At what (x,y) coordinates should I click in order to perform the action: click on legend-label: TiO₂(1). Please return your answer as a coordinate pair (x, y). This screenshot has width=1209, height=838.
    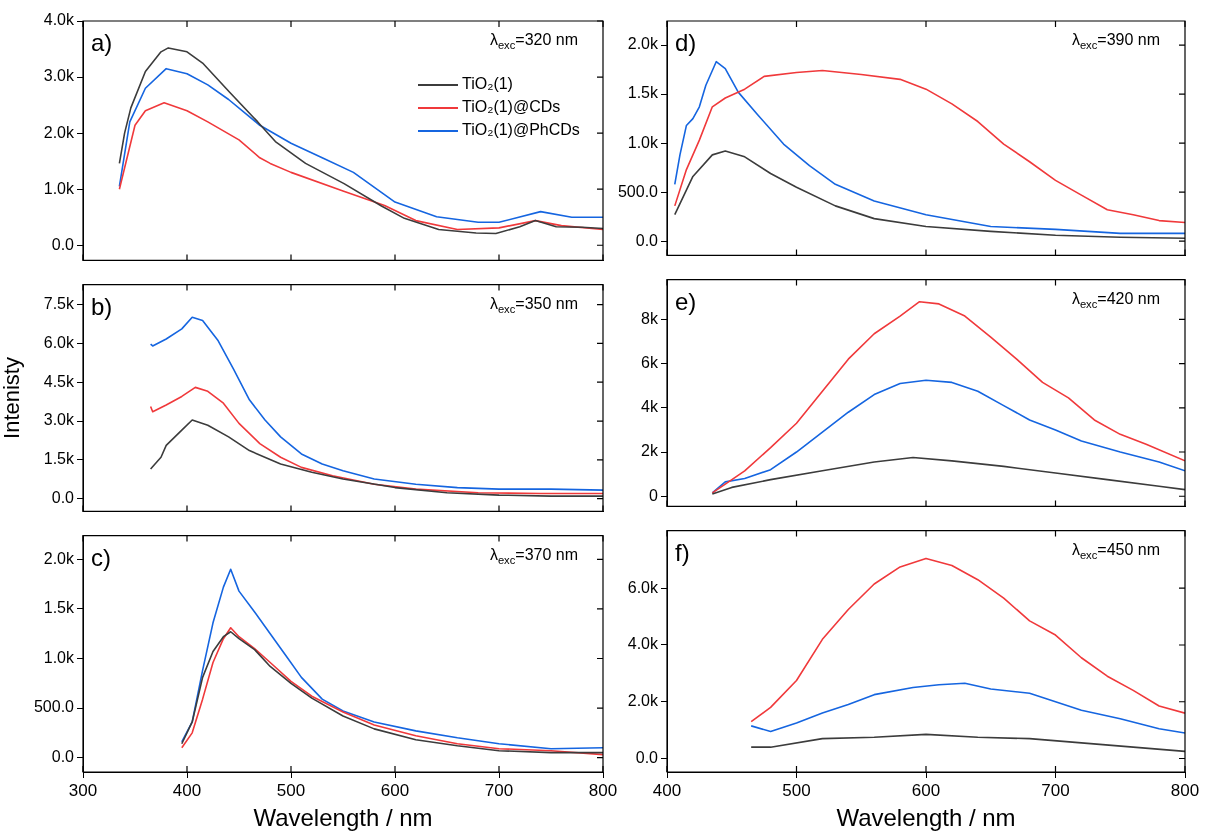
    Looking at the image, I should click on (487, 84).